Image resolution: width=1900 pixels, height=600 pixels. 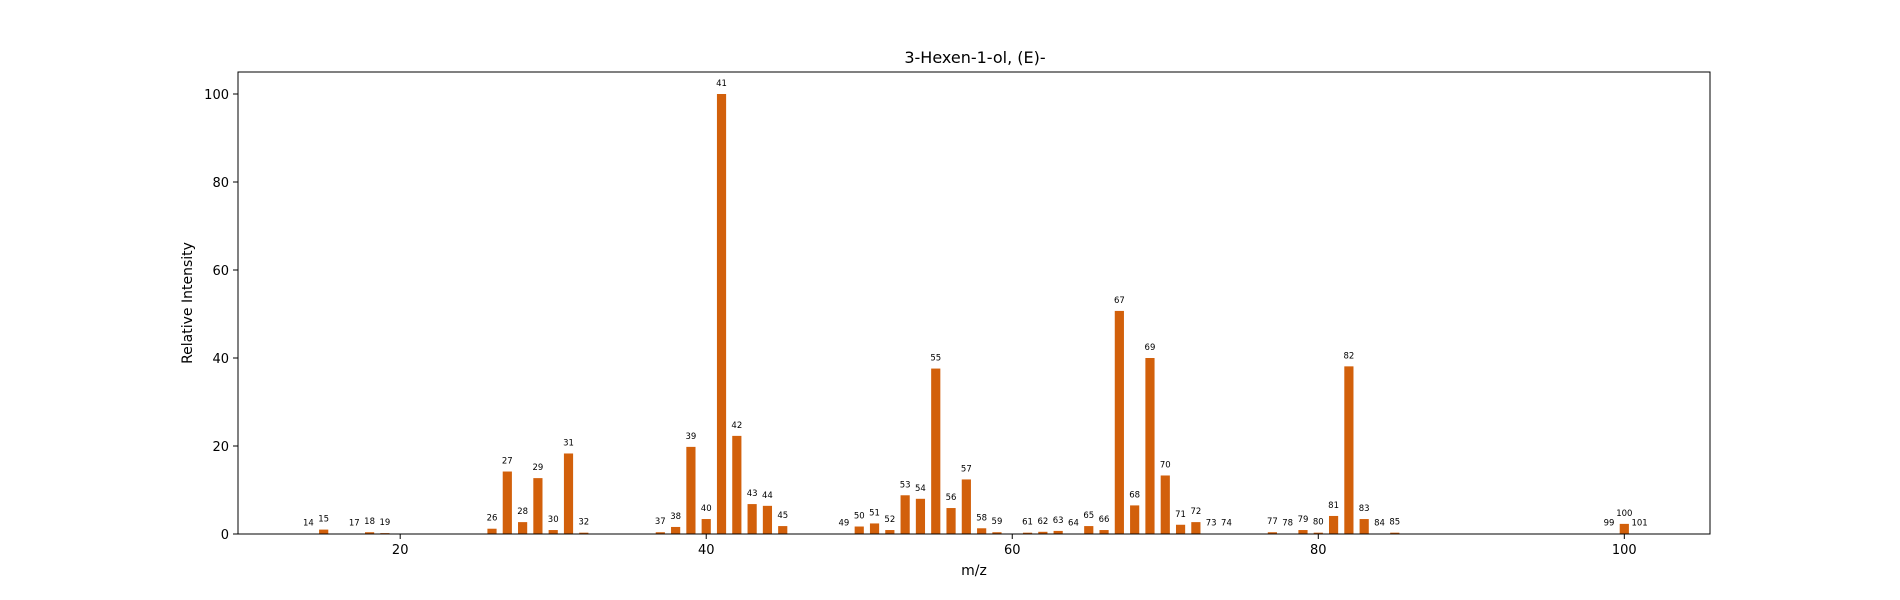 I want to click on bar-label-mz-37: 37, so click(x=660, y=522).